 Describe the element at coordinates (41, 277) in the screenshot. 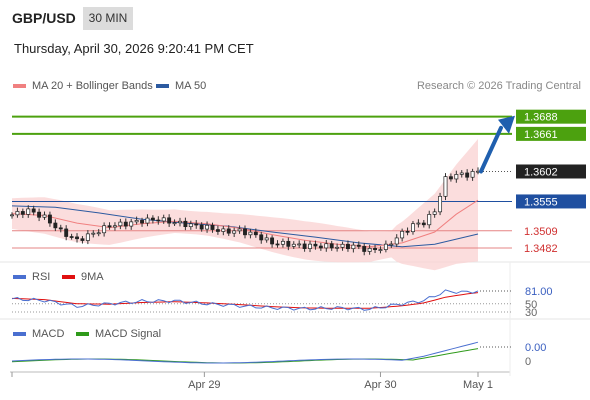

I see `legend-rsi-label: RSI` at that location.